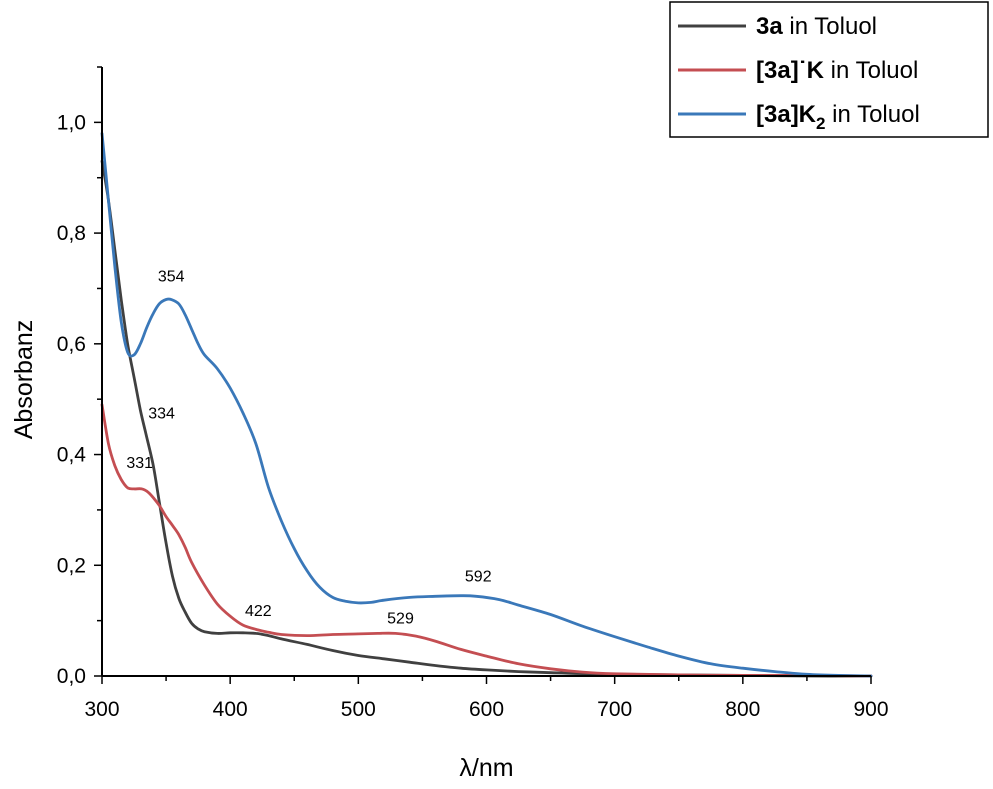  What do you see at coordinates (478, 577) in the screenshot?
I see `peak-label: 592` at bounding box center [478, 577].